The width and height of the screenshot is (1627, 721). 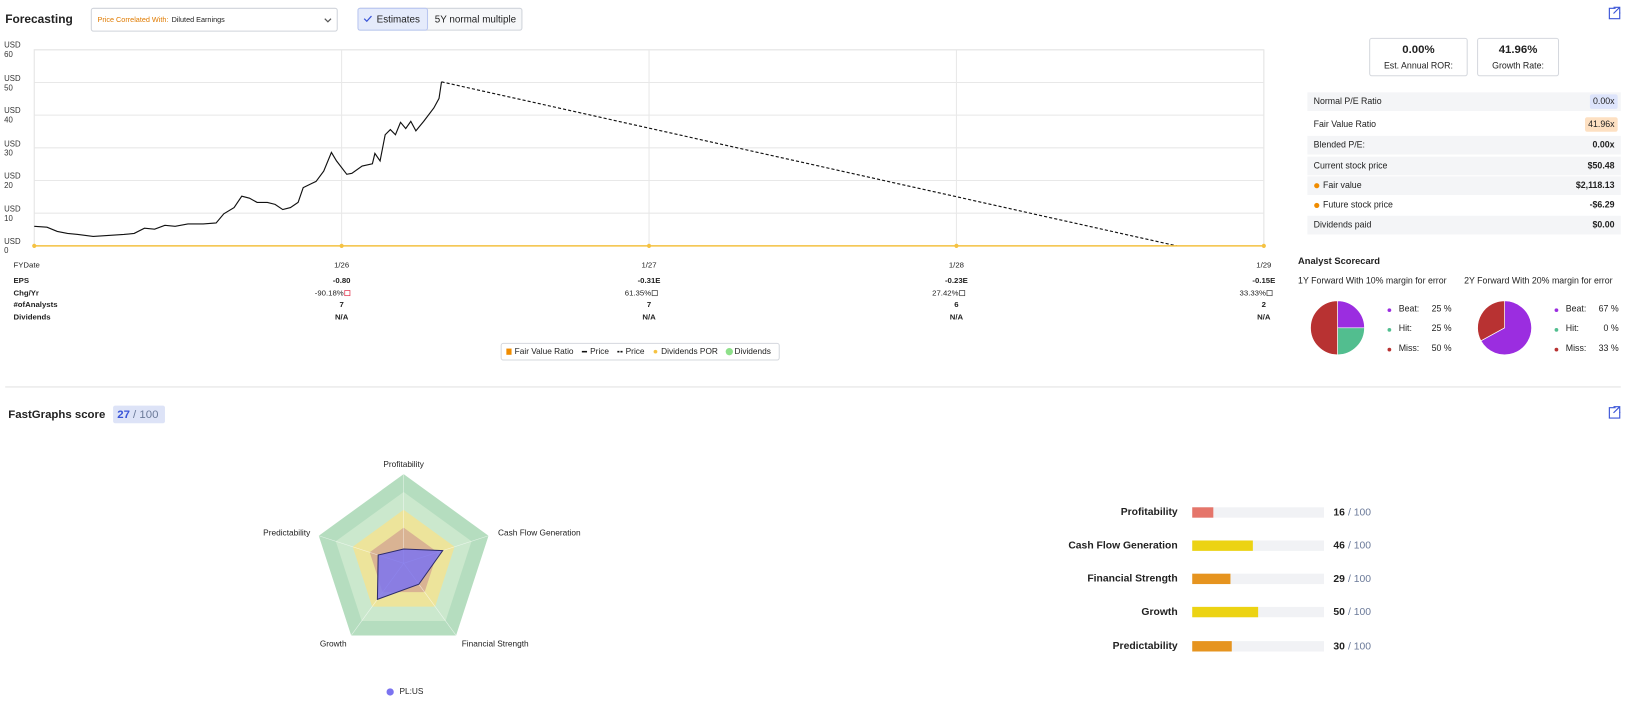 I want to click on bar-value-number: 50, so click(x=1339, y=612).